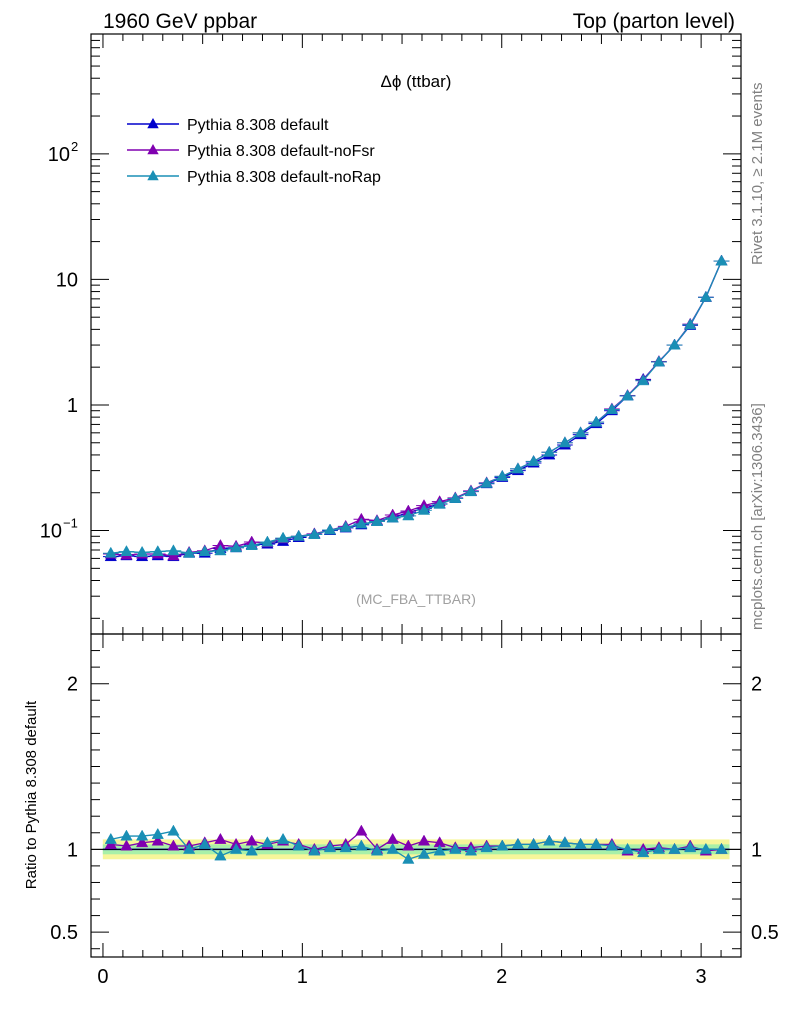 Image resolution: width=786 pixels, height=1024 pixels. Describe the element at coordinates (64, 933) in the screenshot. I see `ratio-y-tick-label: 0.5` at that location.